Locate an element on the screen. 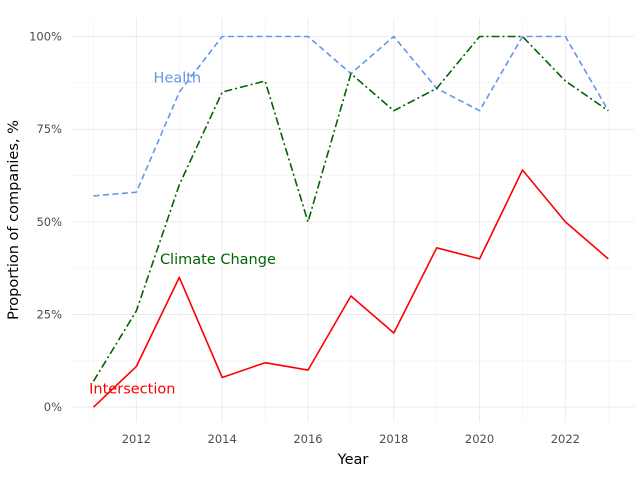 The image size is (640, 480). x-tick-label: 2022 is located at coordinates (565, 439).